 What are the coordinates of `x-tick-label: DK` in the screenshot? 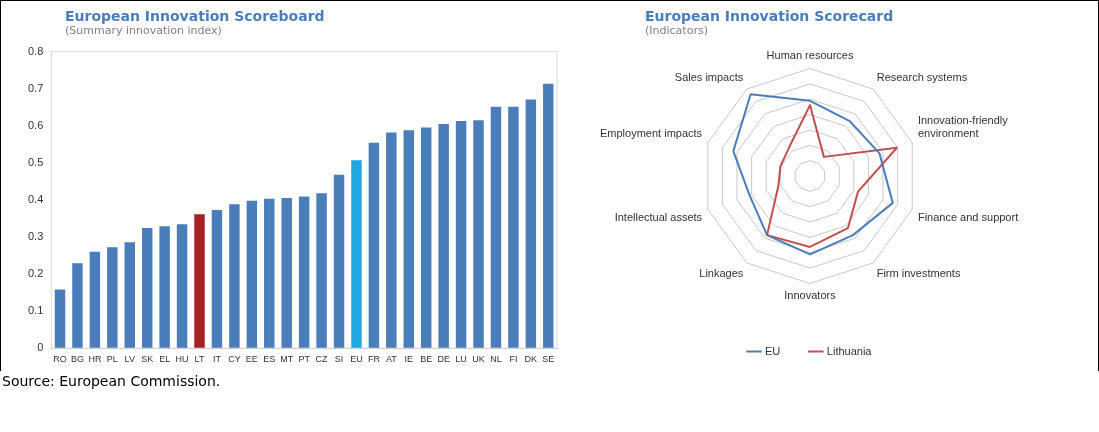 It's located at (531, 359).